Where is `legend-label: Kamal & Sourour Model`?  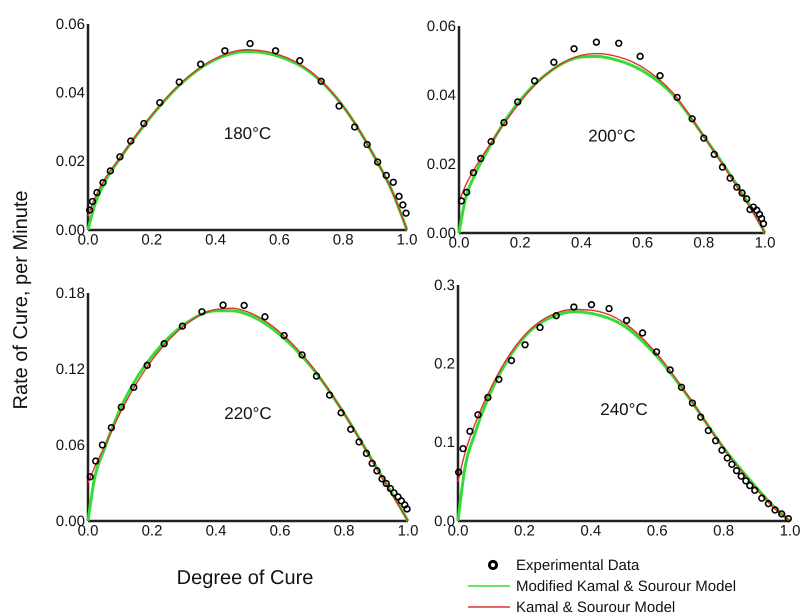 legend-label: Kamal & Sourour Model is located at coordinates (596, 607).